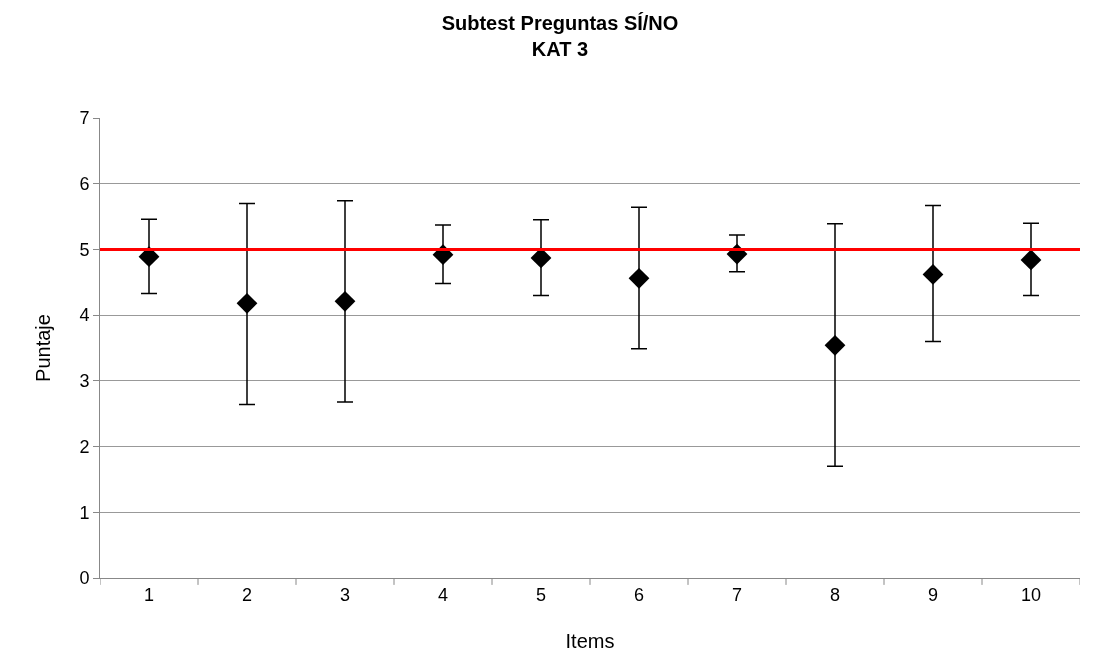 The height and width of the screenshot is (658, 1120). Describe the element at coordinates (639, 594) in the screenshot. I see `x-tick-label: 6` at that location.